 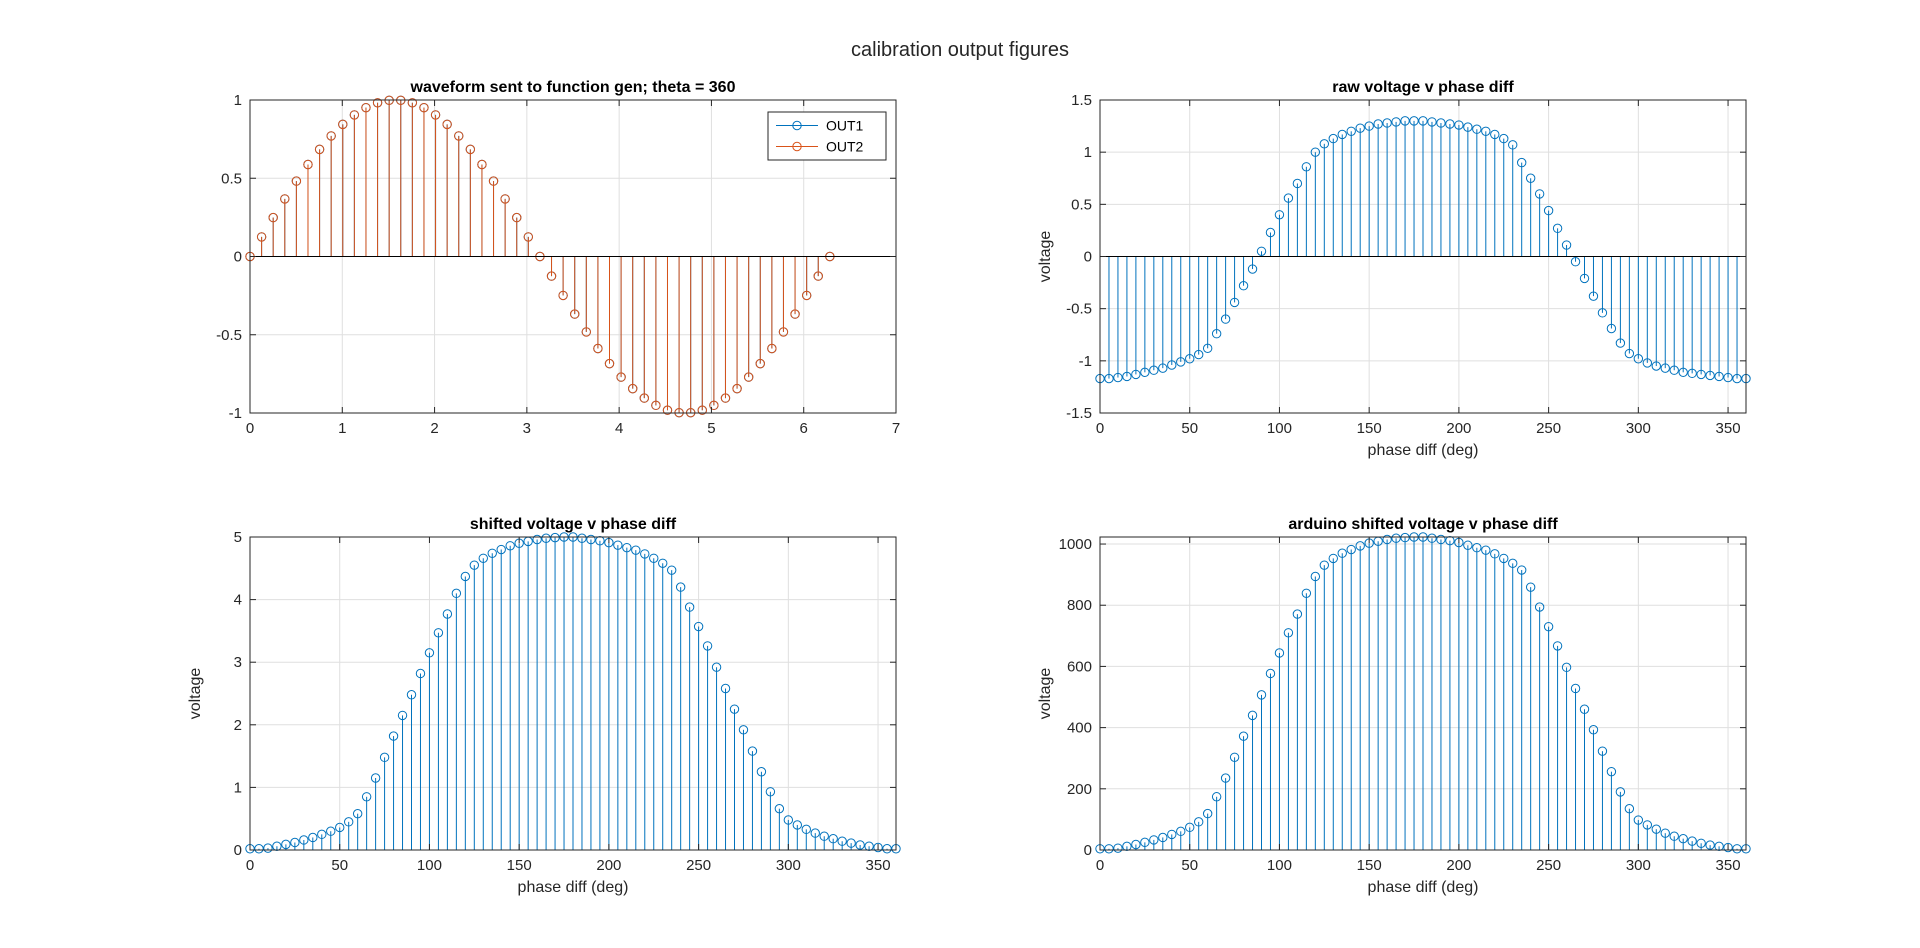 What do you see at coordinates (250, 865) in the screenshot?
I see `x-tick-label: 0` at bounding box center [250, 865].